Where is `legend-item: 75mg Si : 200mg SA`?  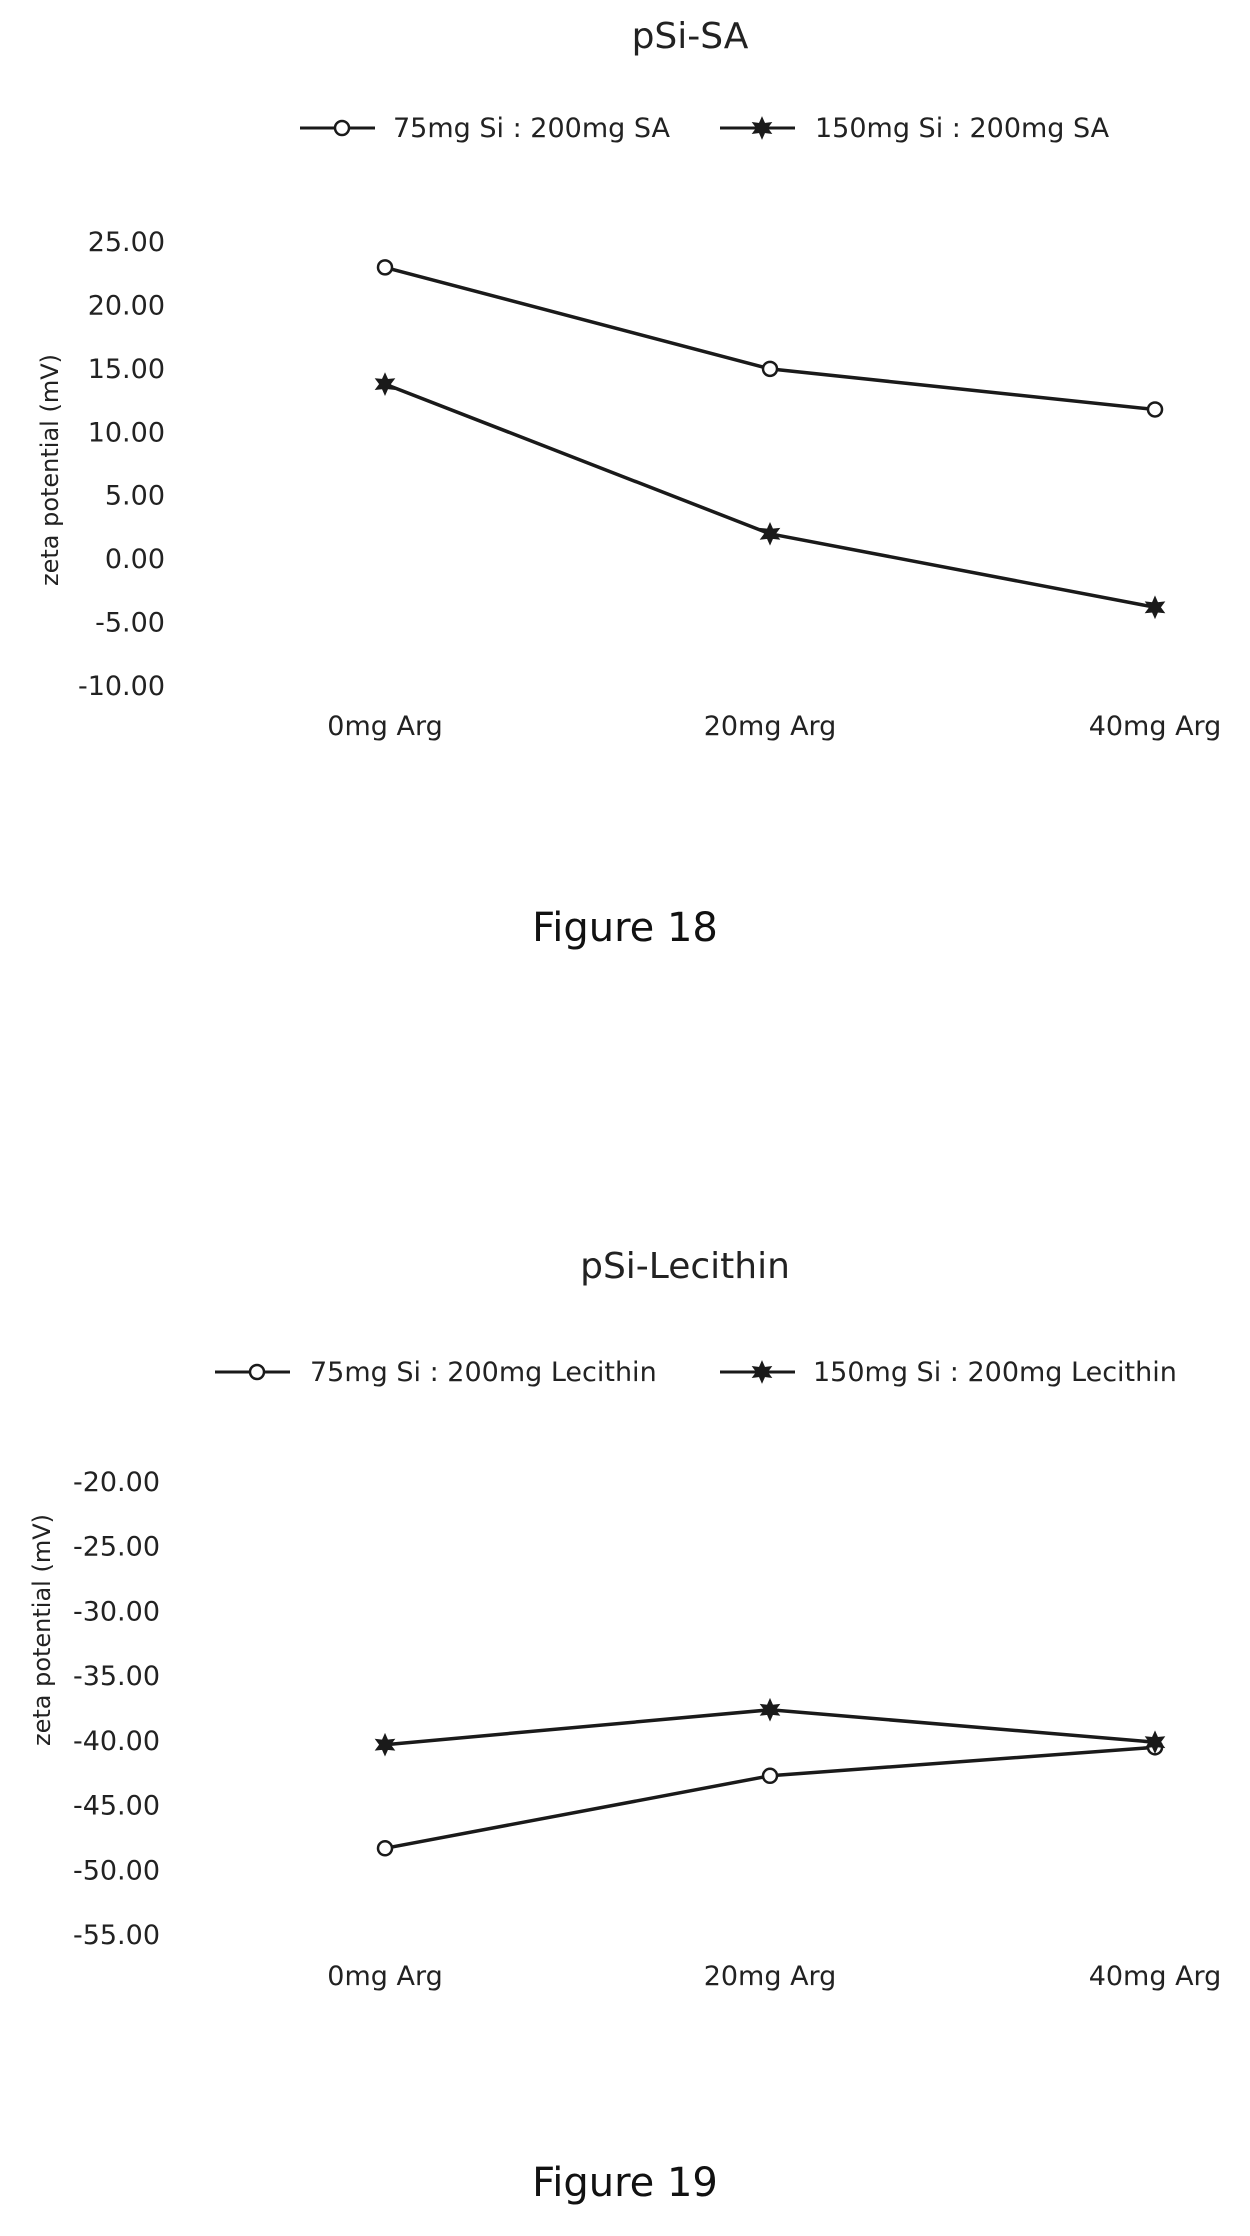 legend-item: 75mg Si : 200mg SA is located at coordinates (485, 128).